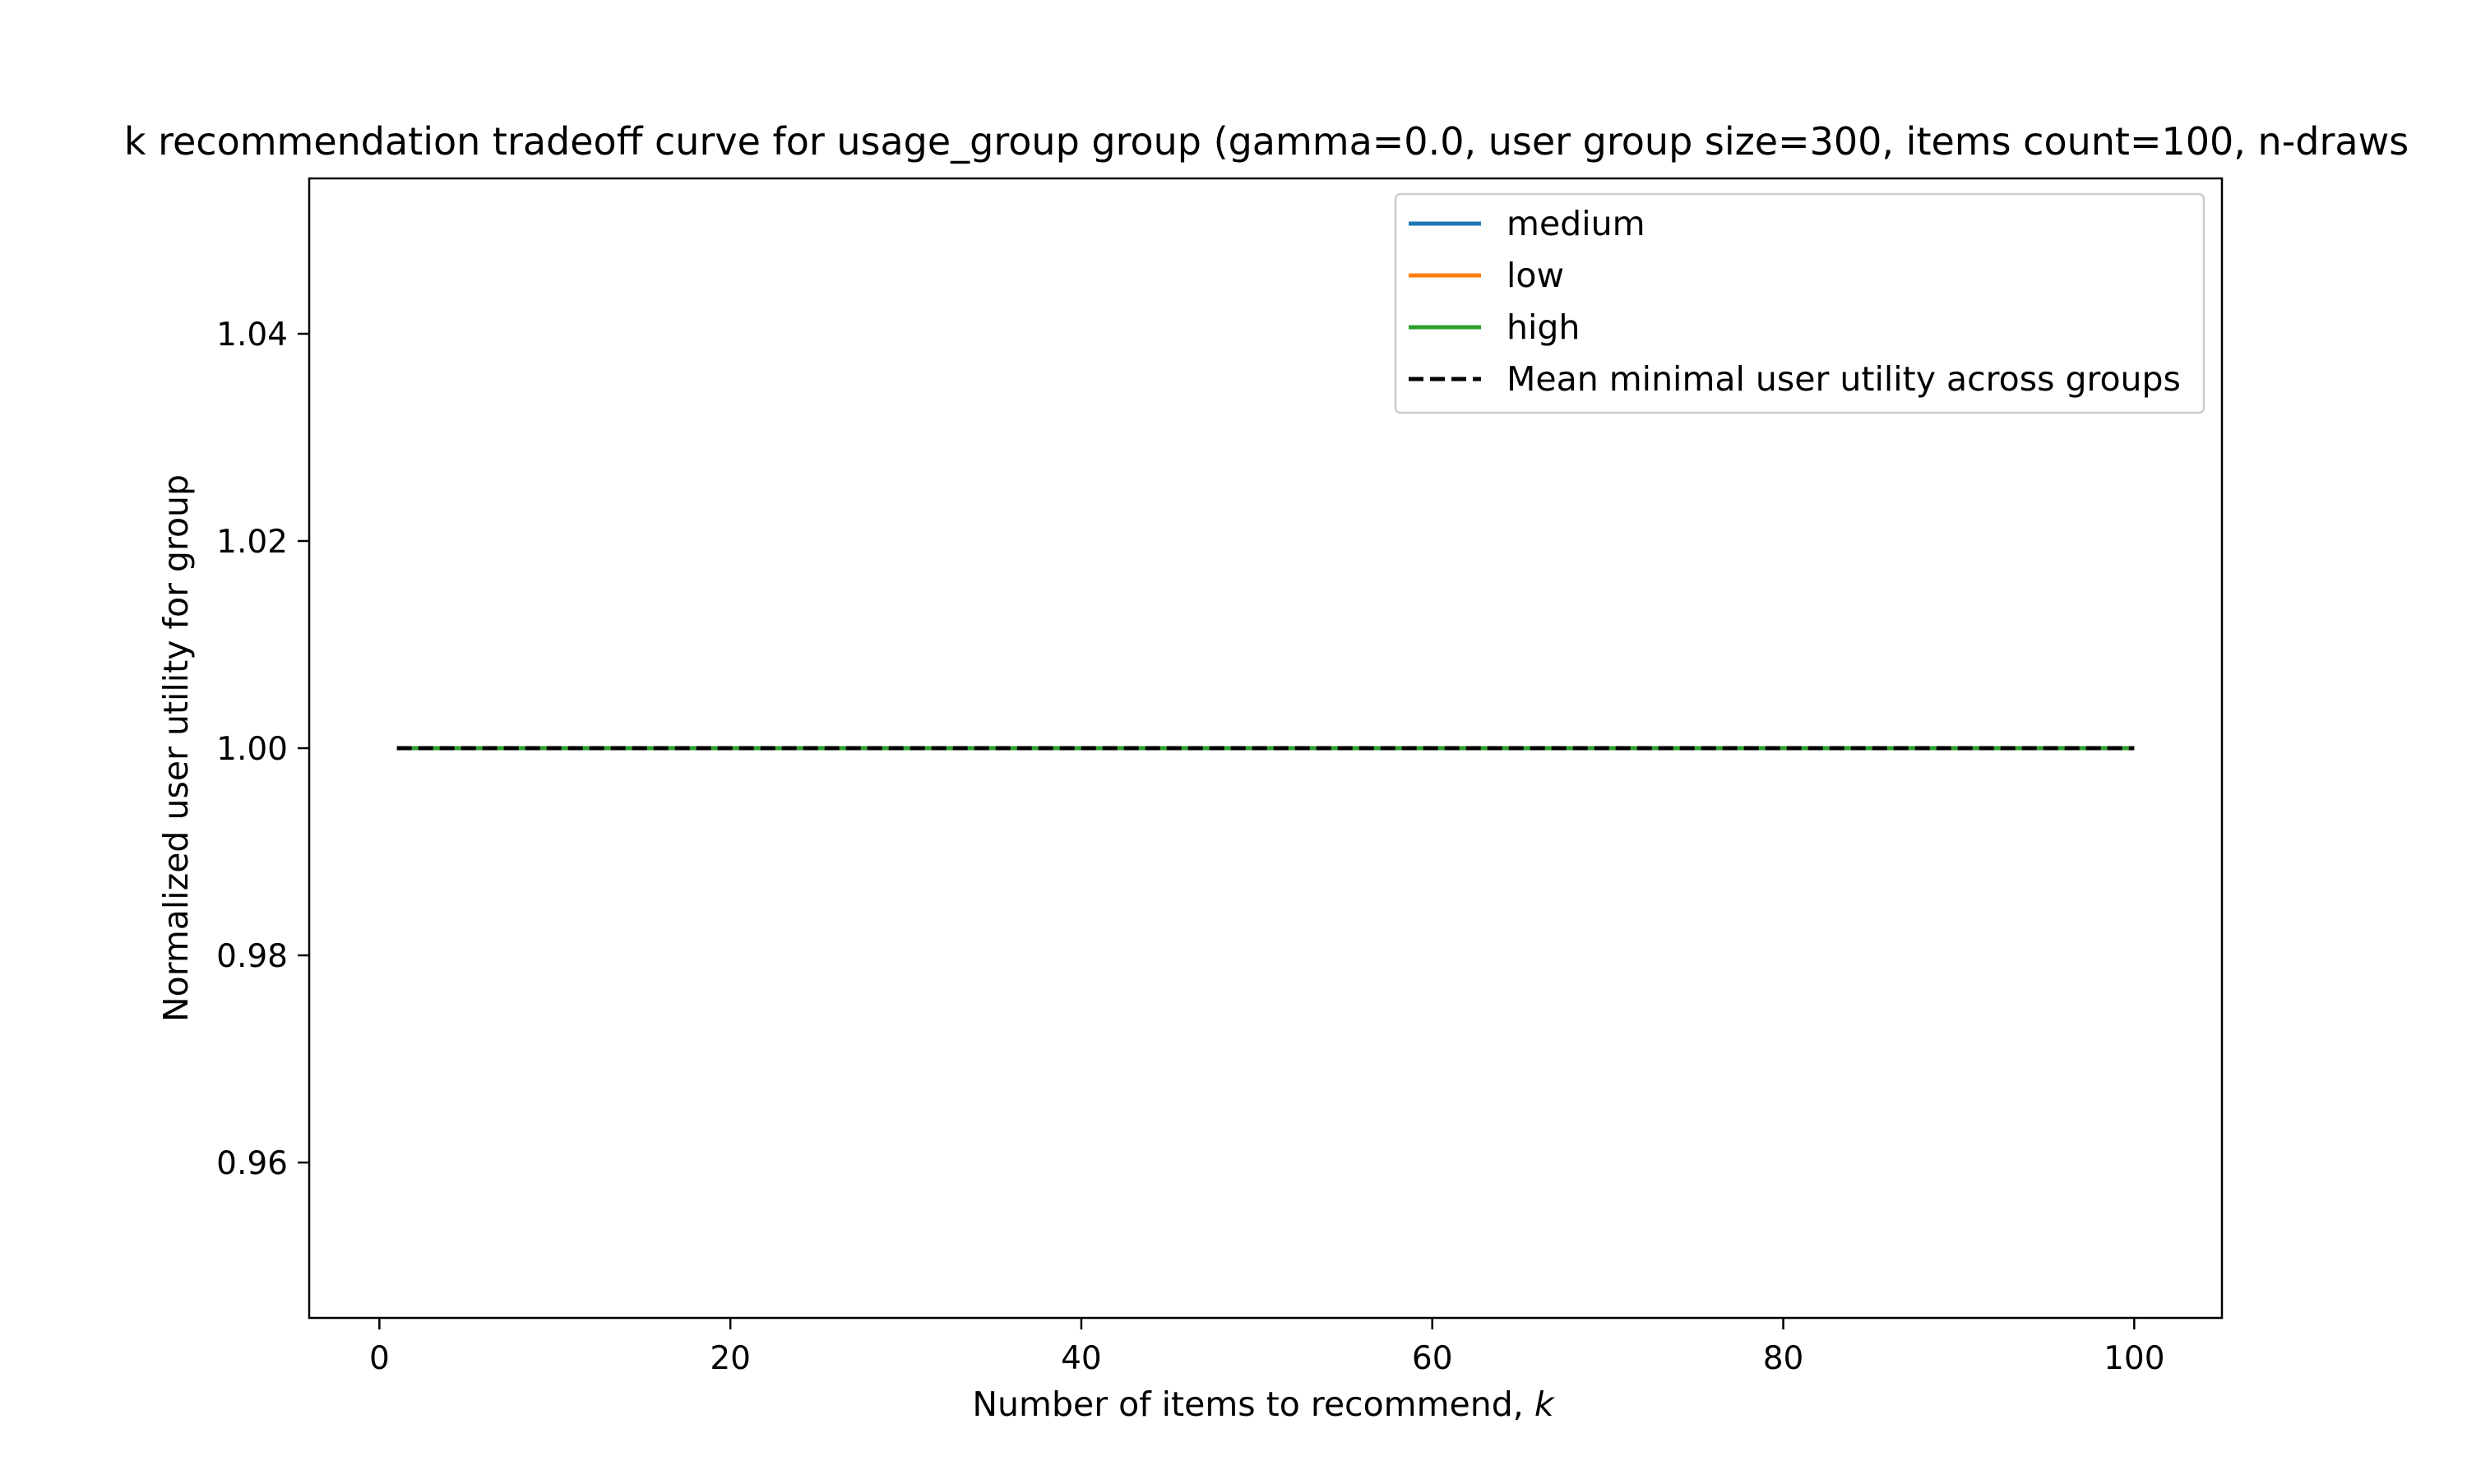 This screenshot has width=2467, height=1484. Describe the element at coordinates (1081, 1358) in the screenshot. I see `x-tick-label: 40` at that location.